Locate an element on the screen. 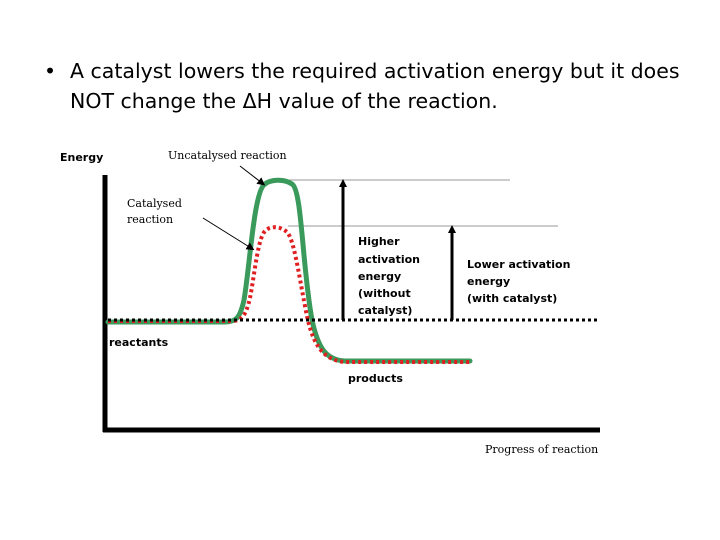  reactants-label: reactants is located at coordinates (139, 342).